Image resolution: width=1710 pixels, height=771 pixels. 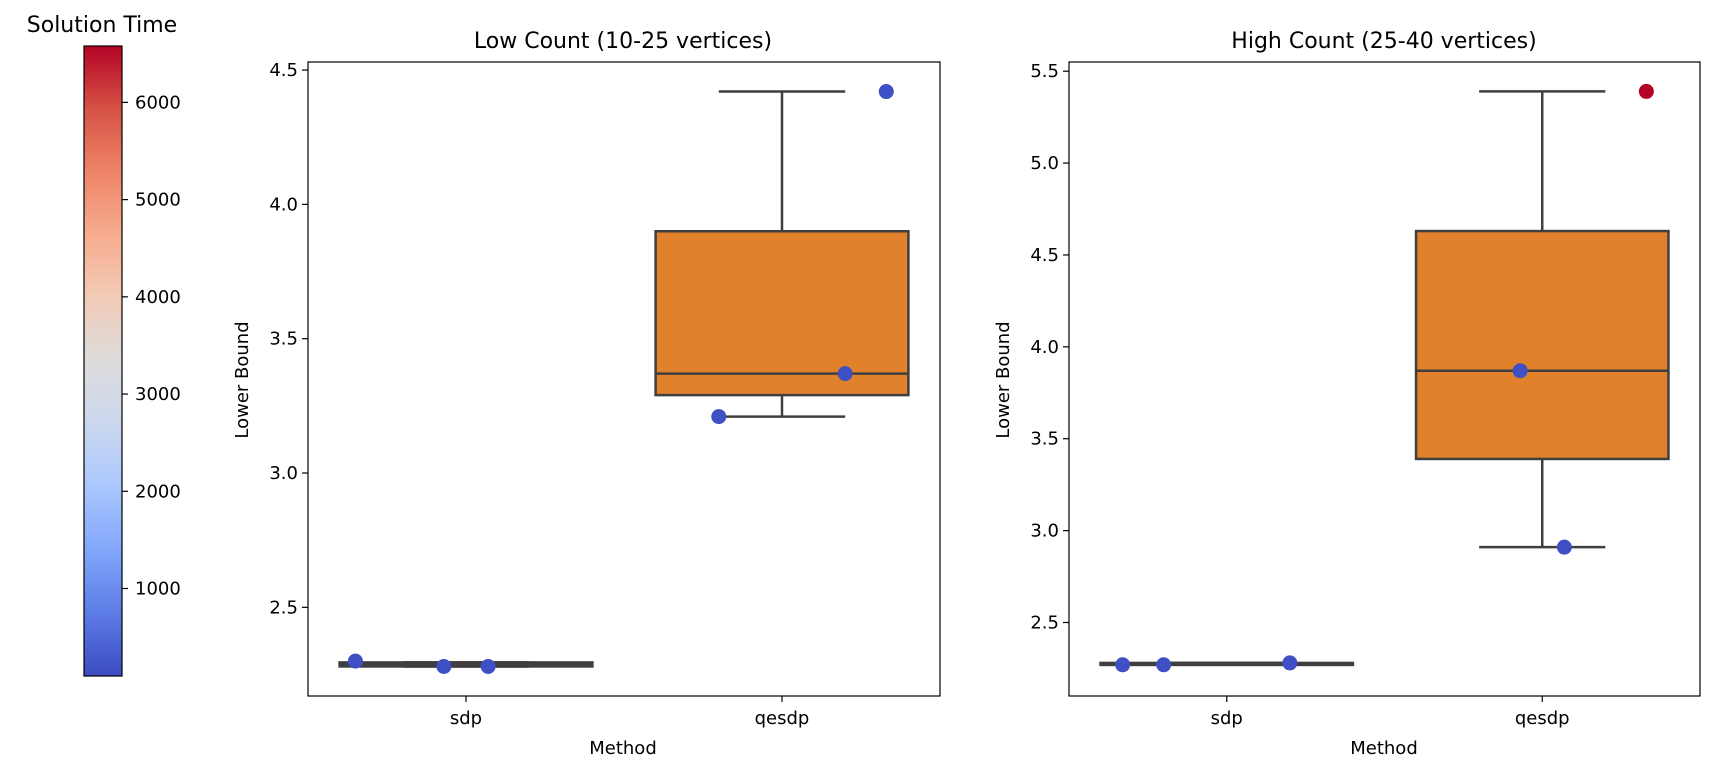 What do you see at coordinates (1383, 41) in the screenshot?
I see `panel-high-count-title: High Count (25-40 vertices)` at bounding box center [1383, 41].